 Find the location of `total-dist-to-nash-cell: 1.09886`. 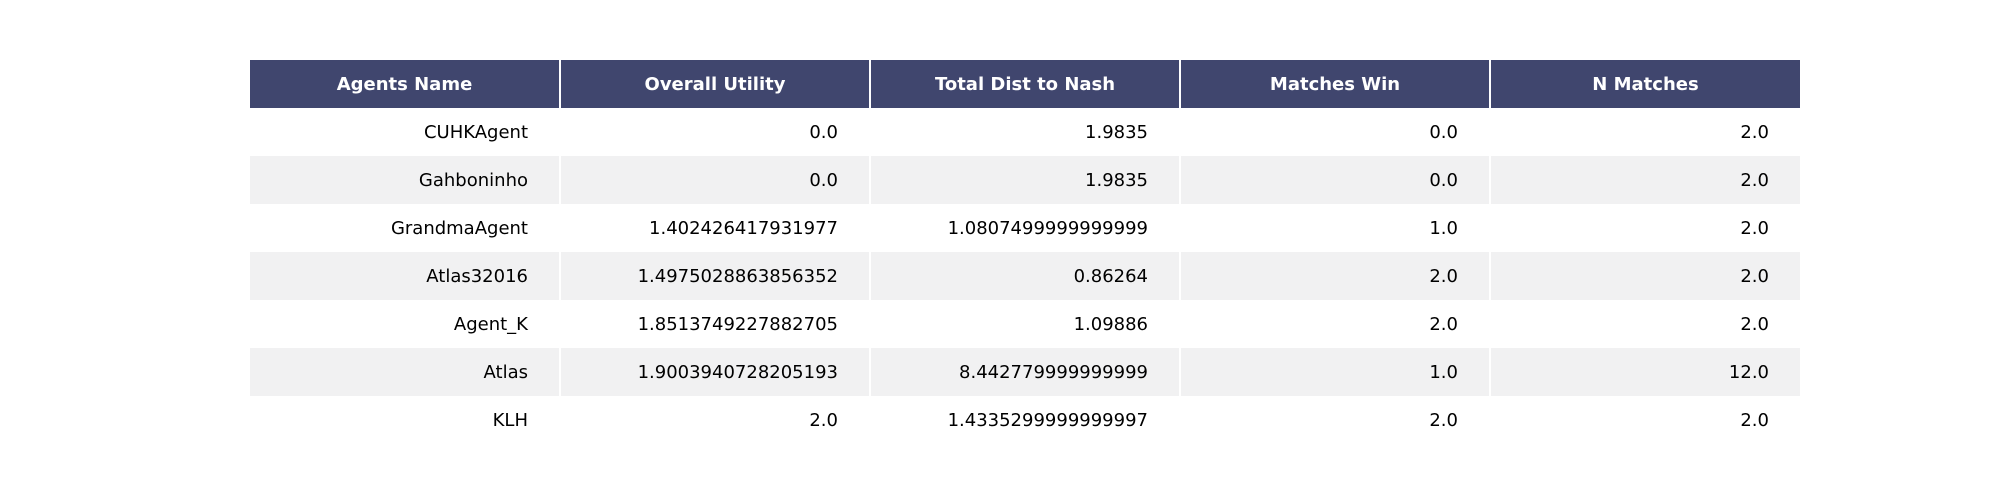

total-dist-to-nash-cell: 1.09886 is located at coordinates (1025, 324).